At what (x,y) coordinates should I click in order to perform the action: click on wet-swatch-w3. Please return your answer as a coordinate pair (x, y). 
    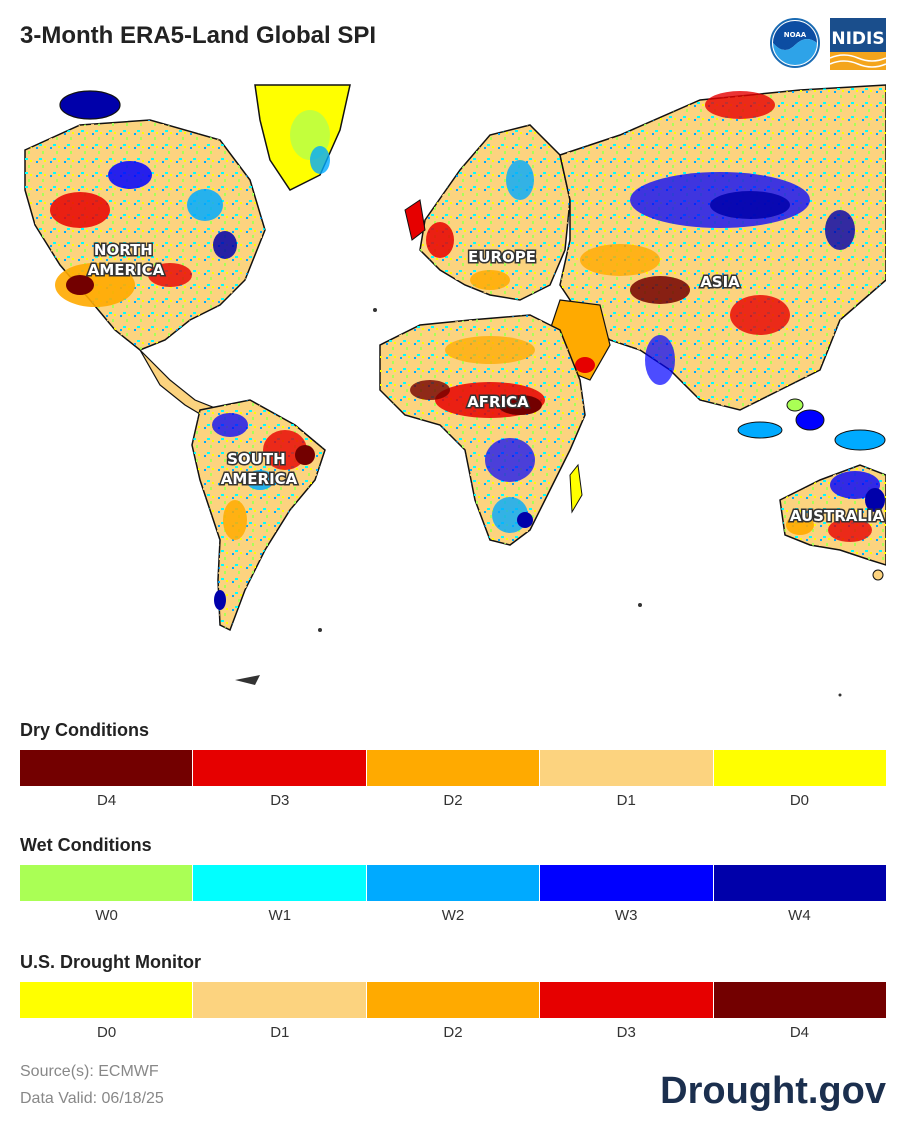
    Looking at the image, I should click on (627, 883).